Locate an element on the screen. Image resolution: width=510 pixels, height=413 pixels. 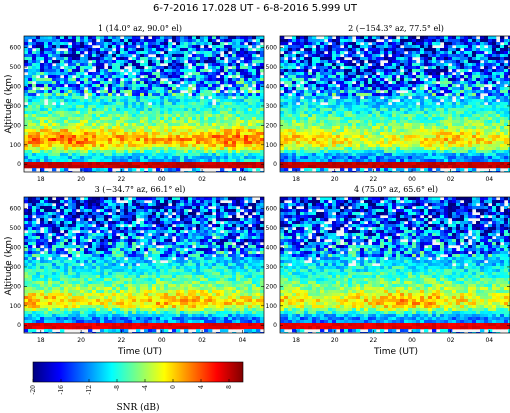
panel-3-xlabel: Time (UT) is located at coordinates (139, 352).